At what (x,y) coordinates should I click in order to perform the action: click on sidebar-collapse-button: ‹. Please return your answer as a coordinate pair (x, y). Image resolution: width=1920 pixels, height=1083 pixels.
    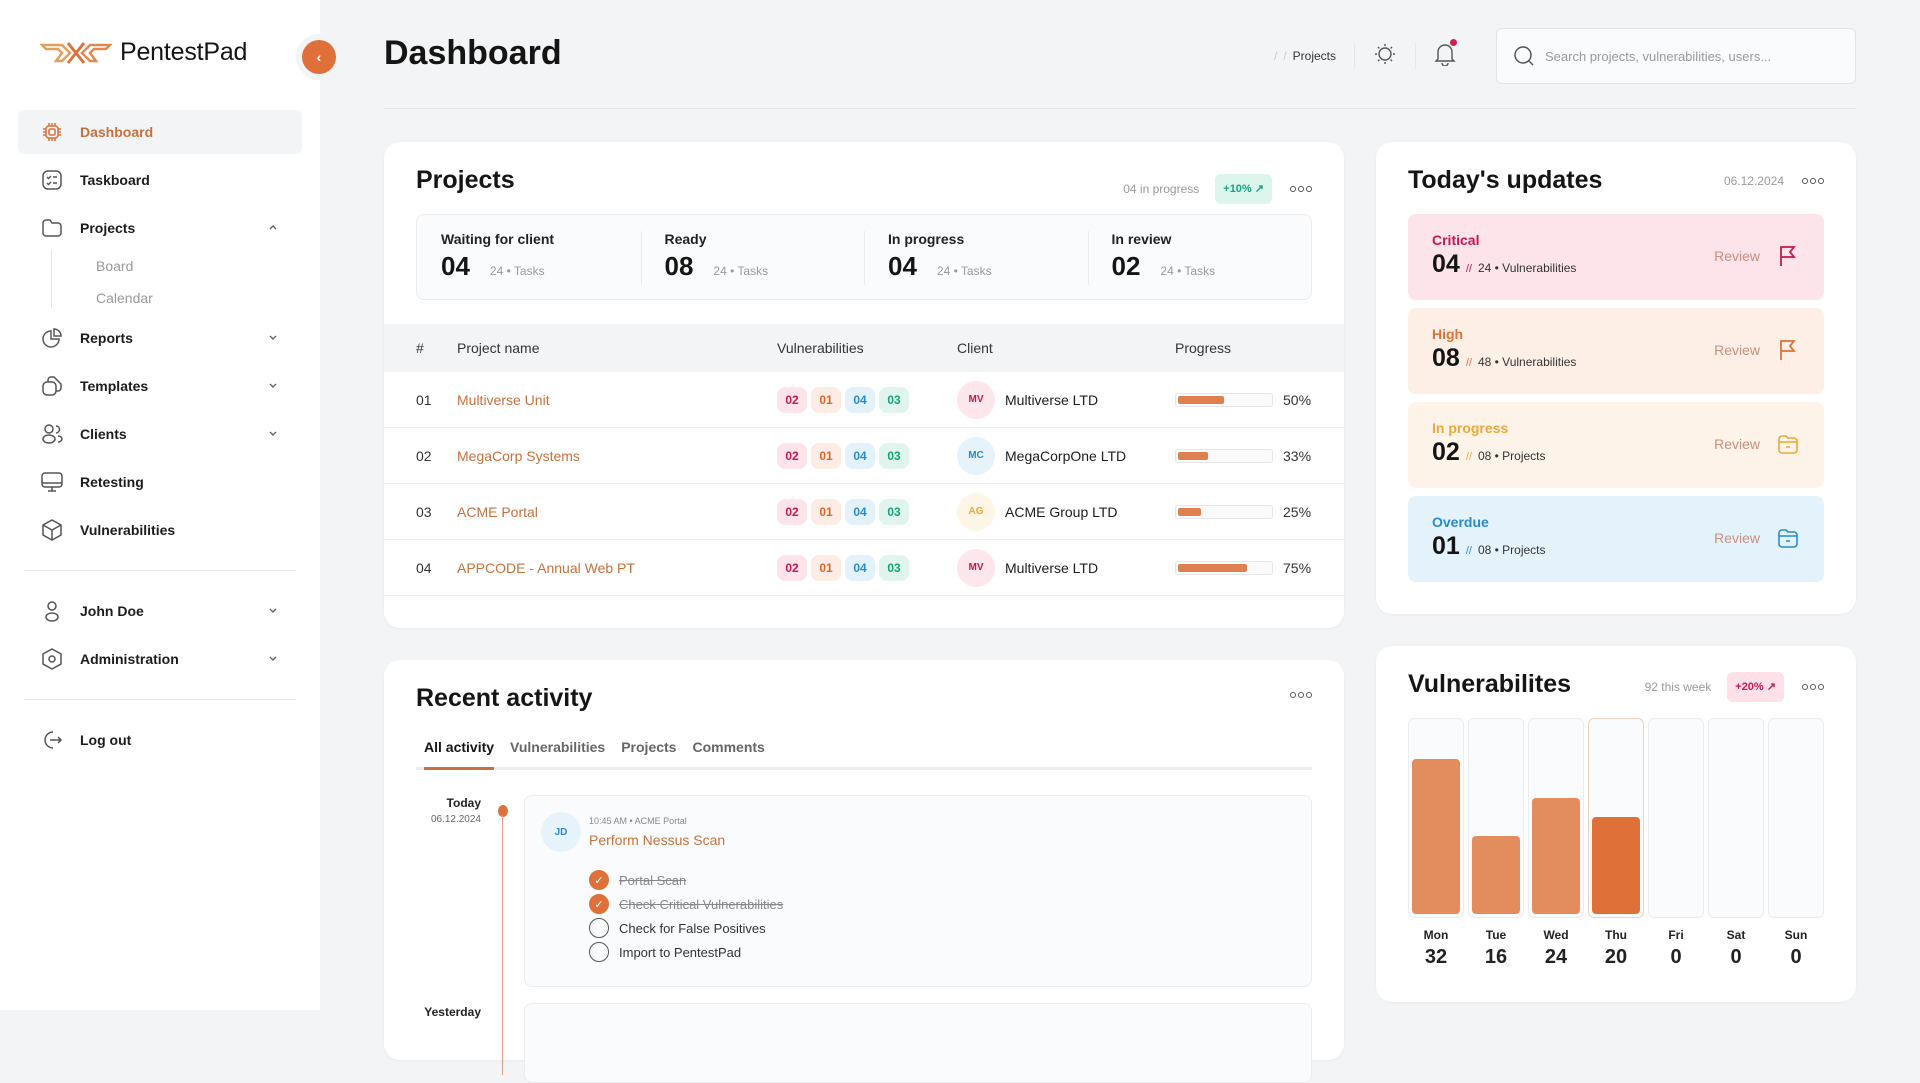
    Looking at the image, I should click on (319, 57).